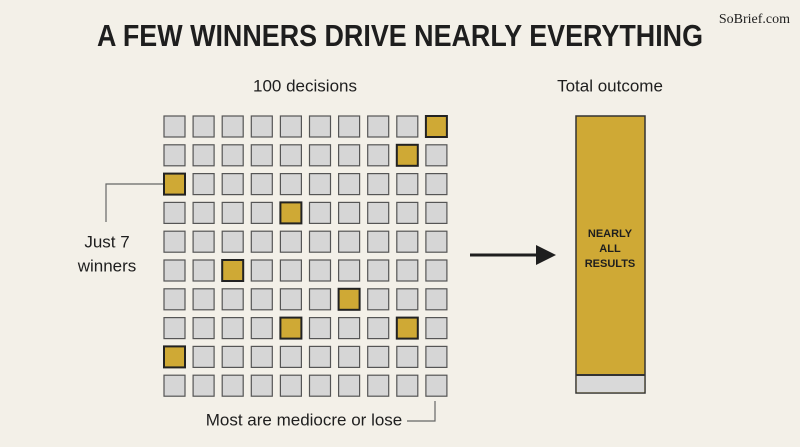 This screenshot has width=800, height=447. Describe the element at coordinates (754, 19) in the screenshot. I see `brand: SoBrief.com` at that location.